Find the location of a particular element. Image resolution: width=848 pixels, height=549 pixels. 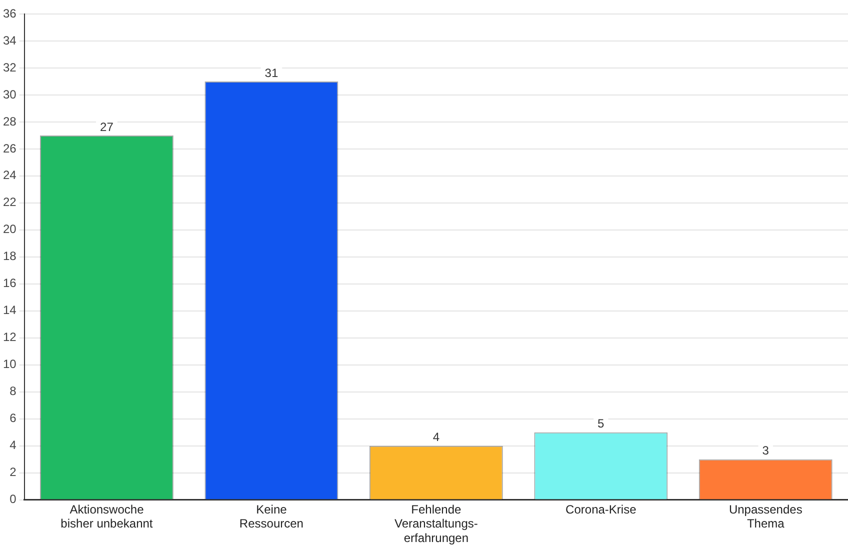

y-tick-label: 10 is located at coordinates (9, 364).